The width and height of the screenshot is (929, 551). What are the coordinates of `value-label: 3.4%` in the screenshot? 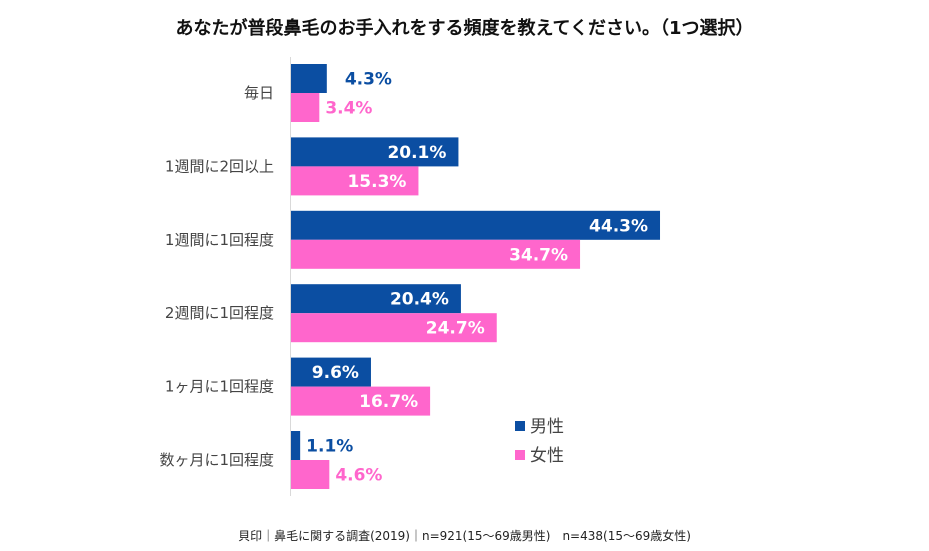 It's located at (348, 109).